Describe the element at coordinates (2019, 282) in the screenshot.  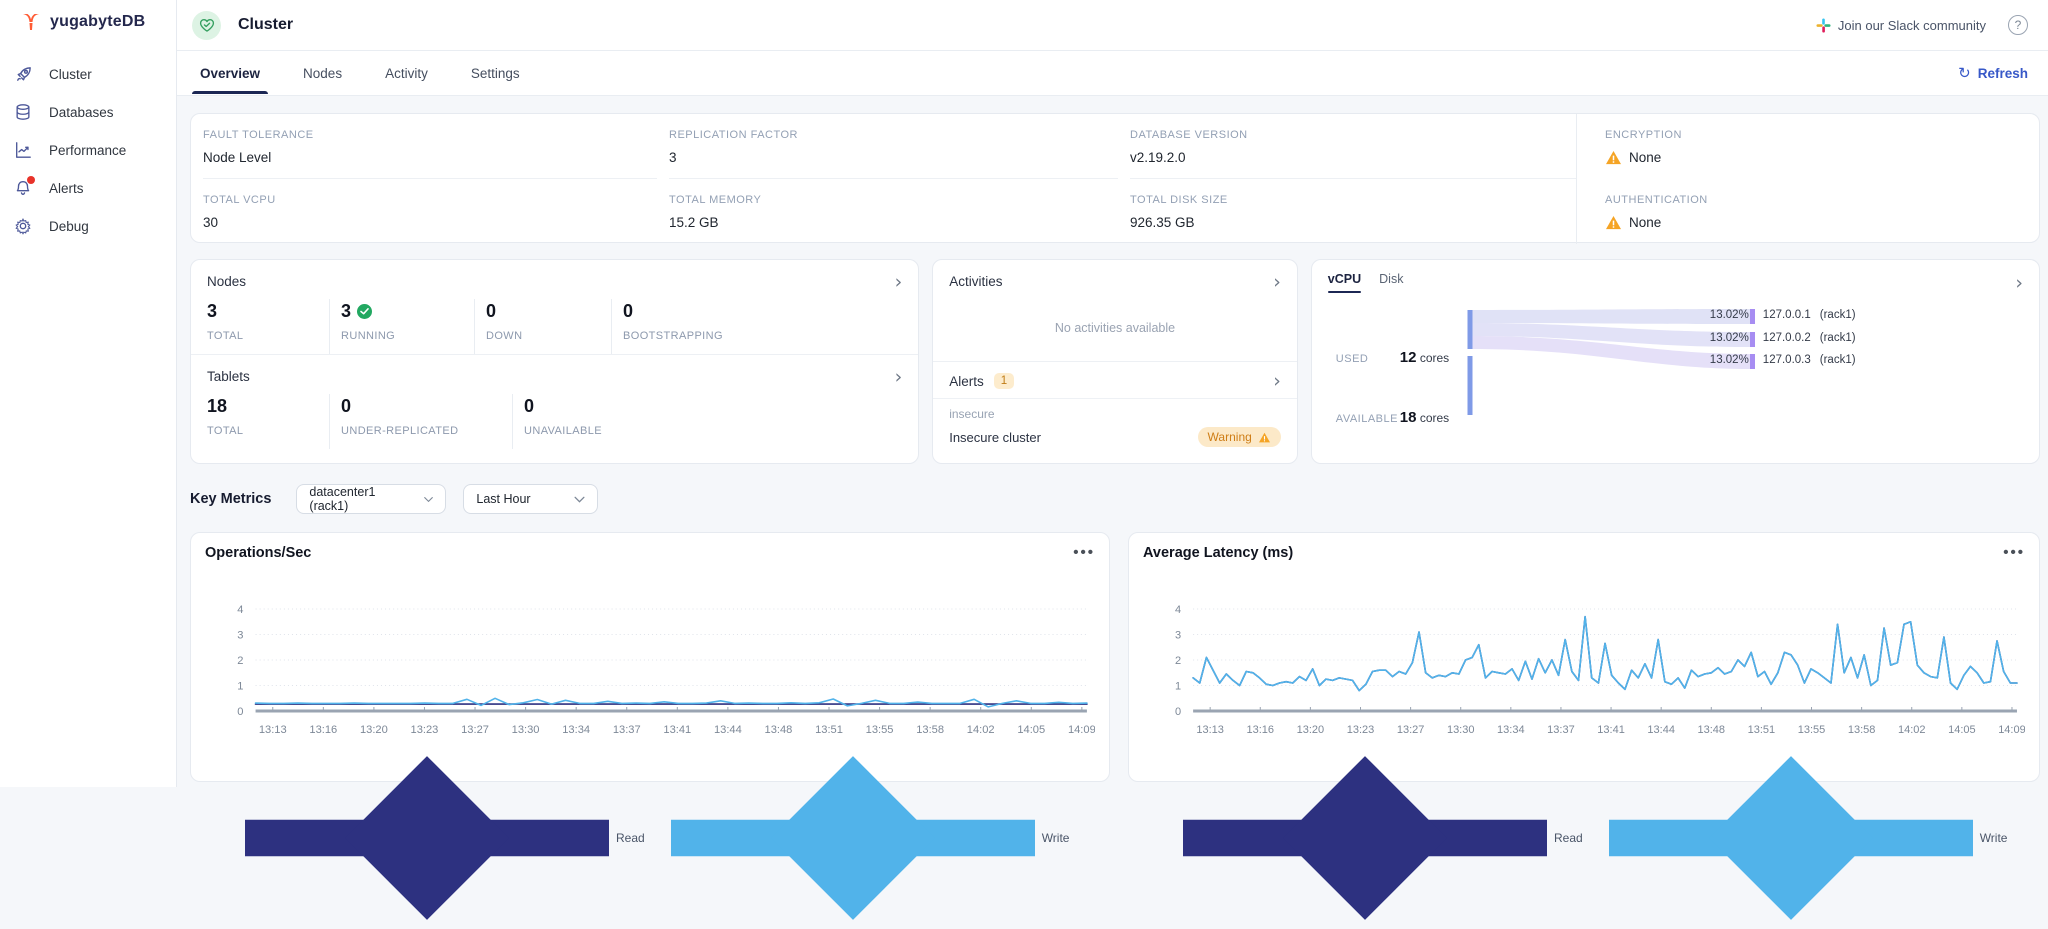
I see `vcpu-chevron-right-icon: ›` at that location.